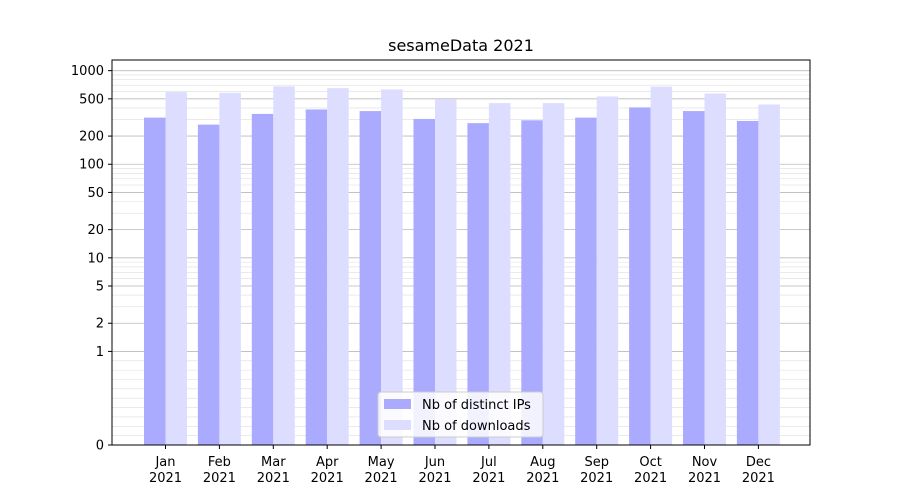 The width and height of the screenshot is (900, 504). I want to click on y-tick-label: 20, so click(95, 230).